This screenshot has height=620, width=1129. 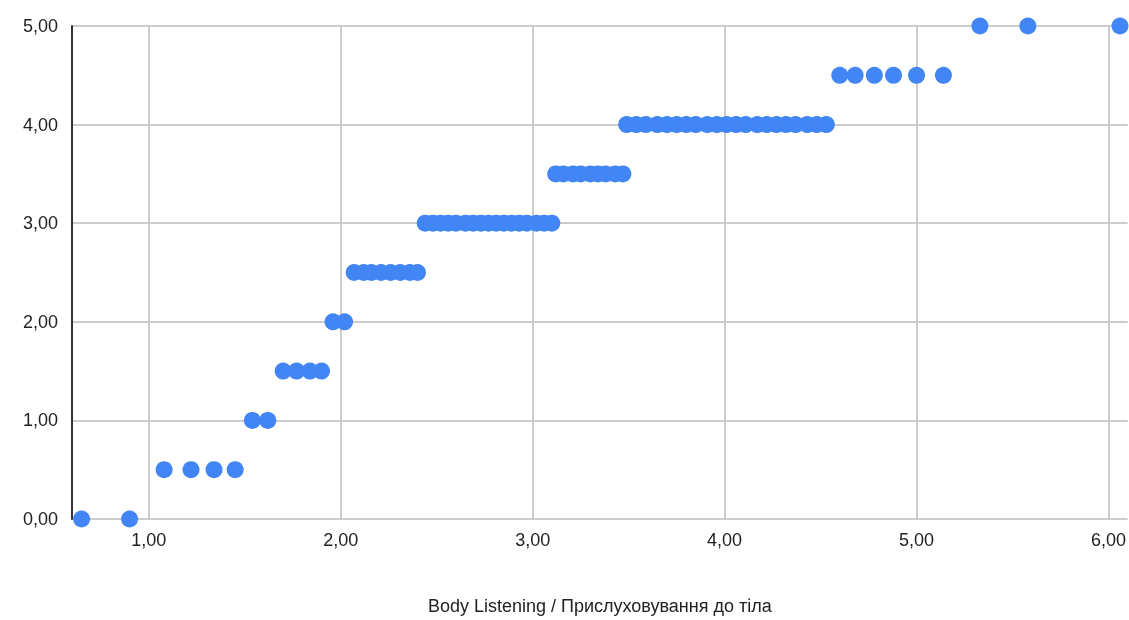 What do you see at coordinates (341, 540) in the screenshot?
I see `x-tick-label: 2,00` at bounding box center [341, 540].